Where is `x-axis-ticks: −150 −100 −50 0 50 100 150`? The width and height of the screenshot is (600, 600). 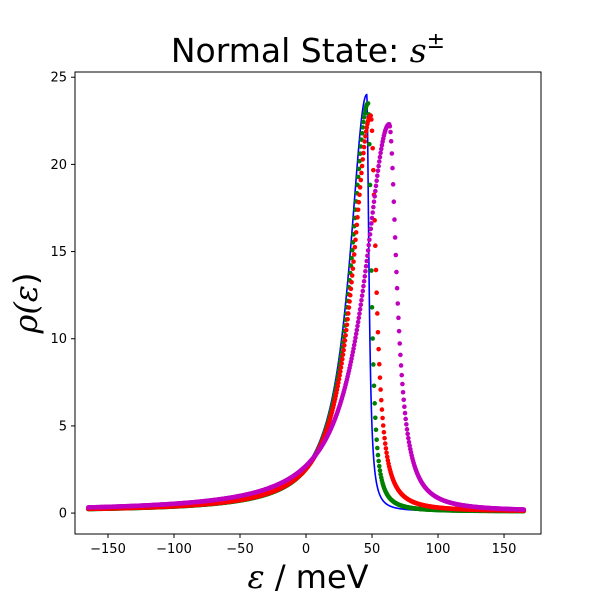 x-axis-ticks: −150 −100 −50 0 50 100 150 is located at coordinates (303, 545).